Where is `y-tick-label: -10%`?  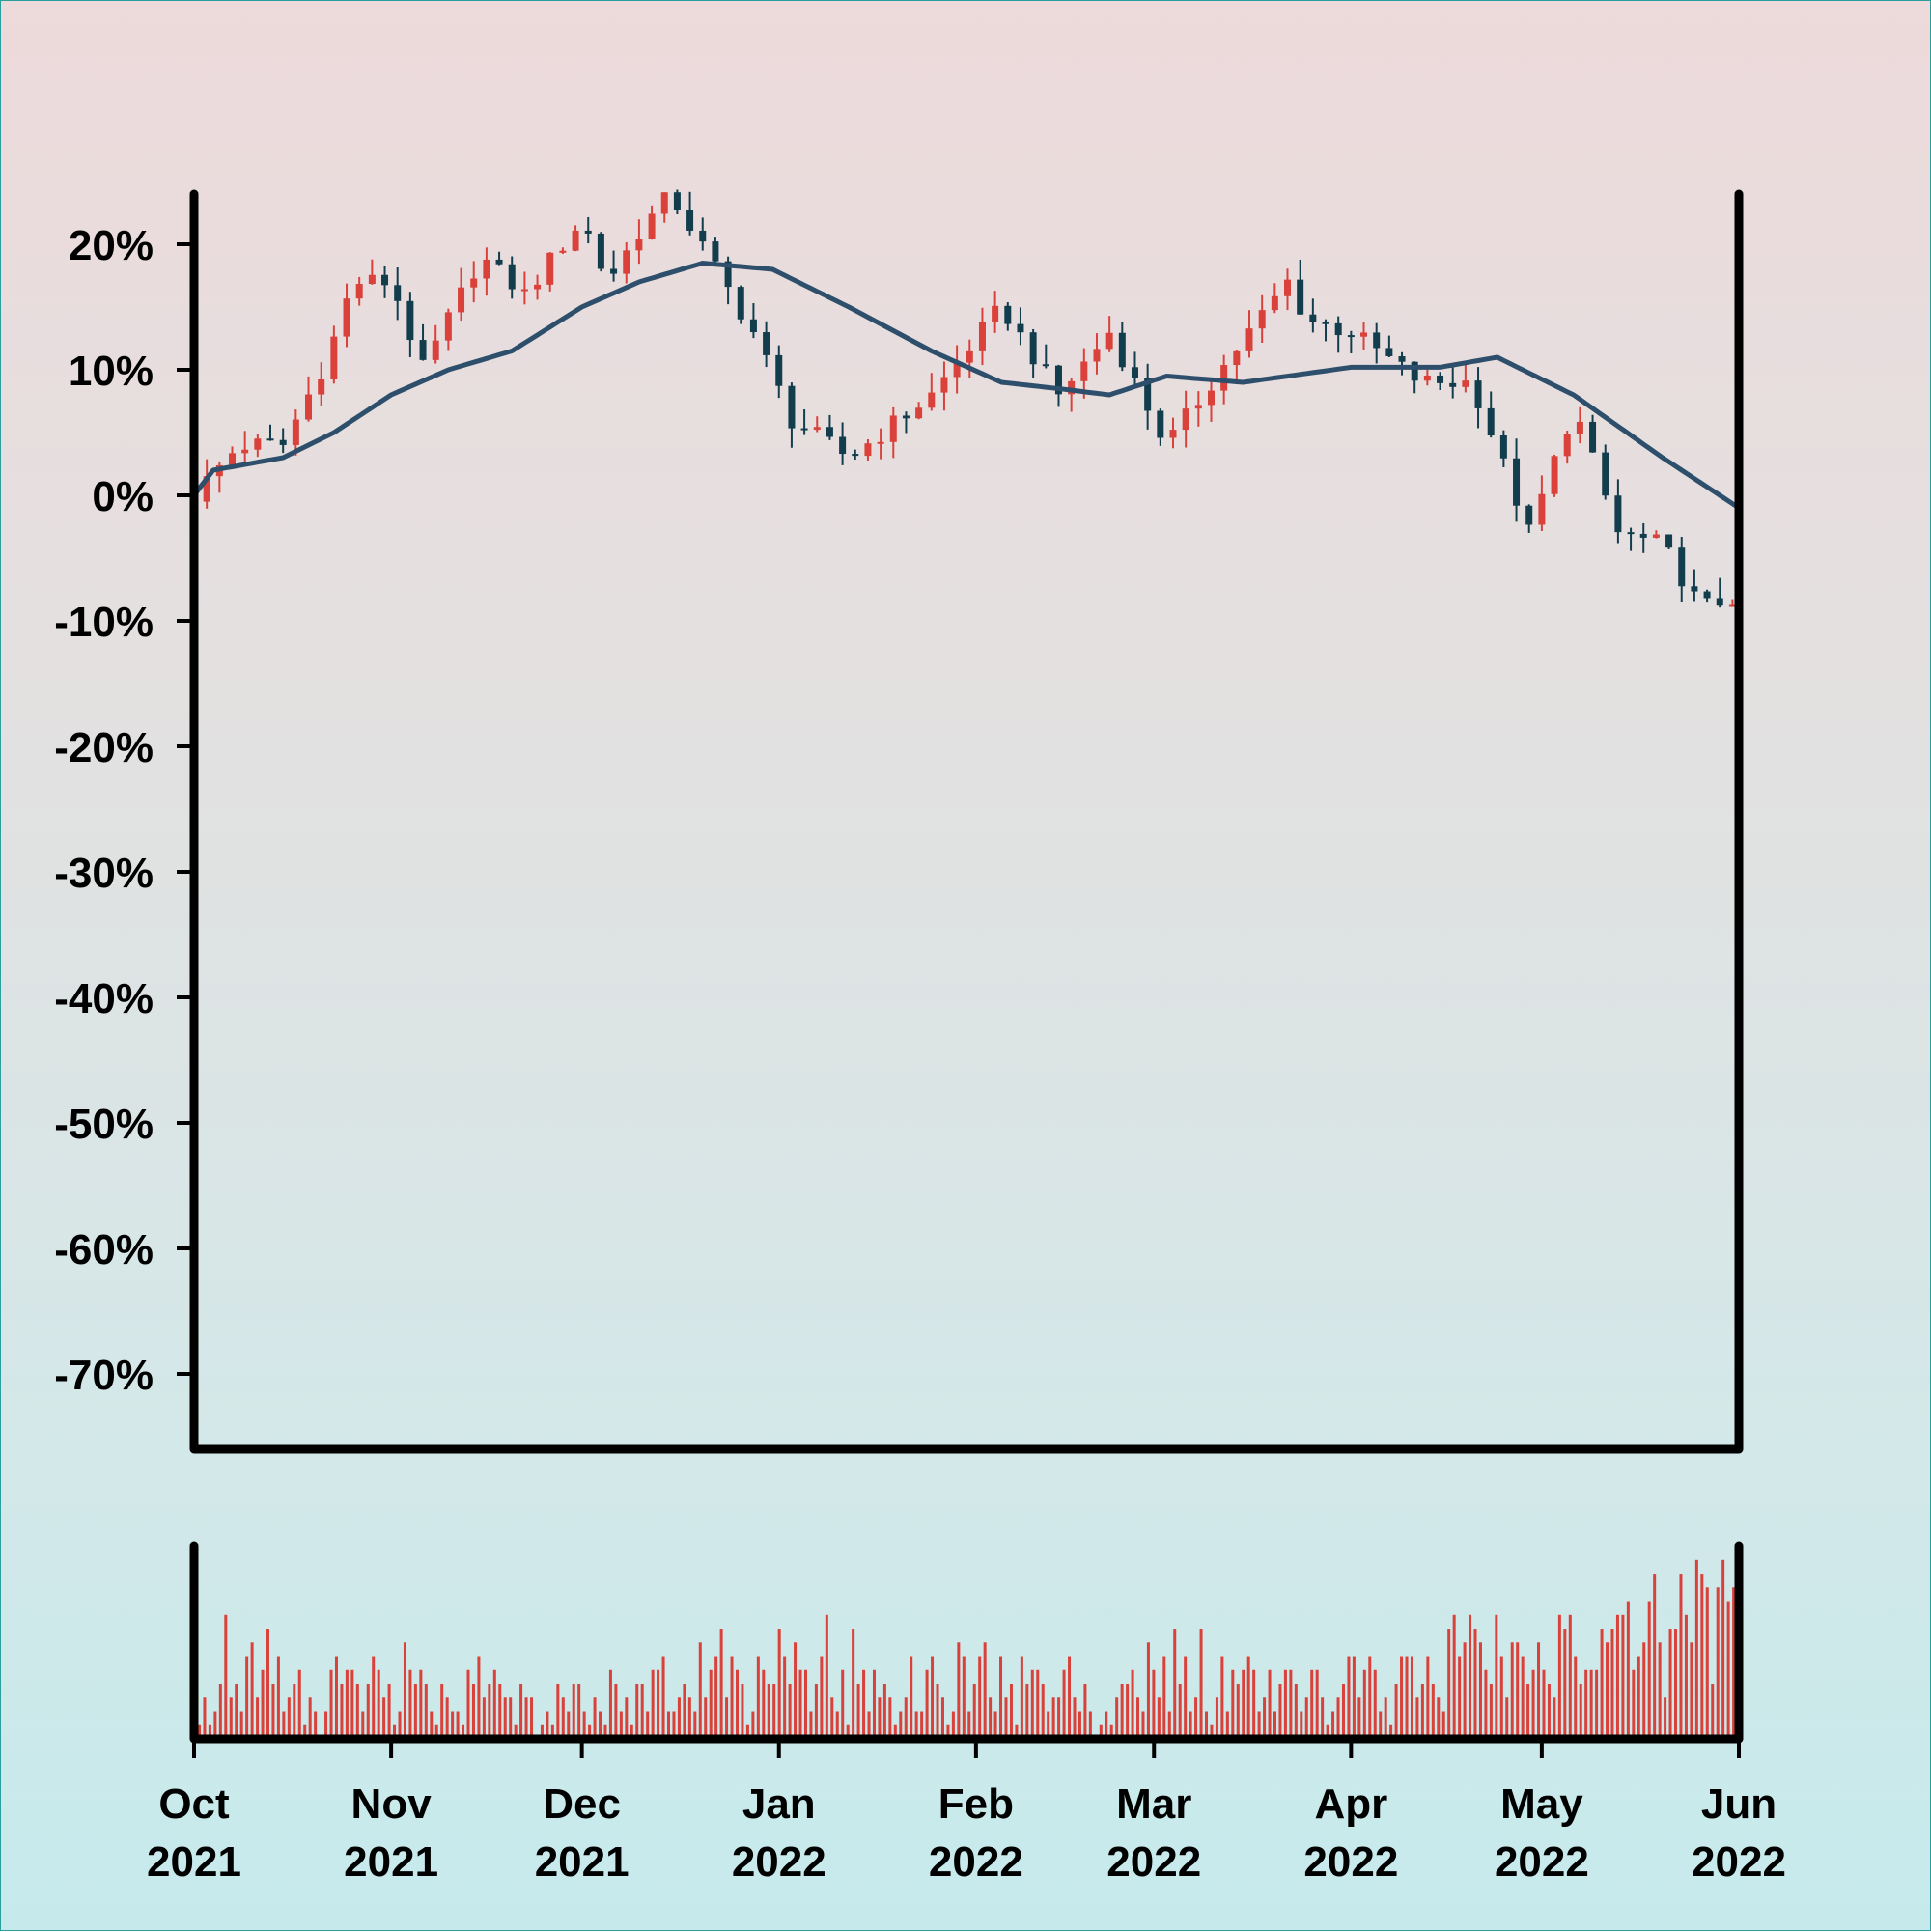 y-tick-label: -10% is located at coordinates (104, 623).